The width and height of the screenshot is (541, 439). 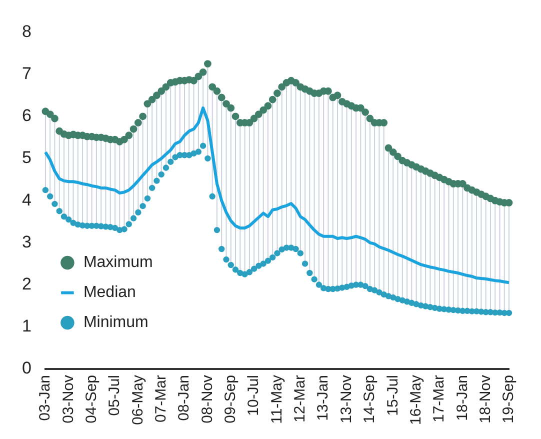 What do you see at coordinates (300, 398) in the screenshot?
I see `x-tick-label: 12-Mar` at bounding box center [300, 398].